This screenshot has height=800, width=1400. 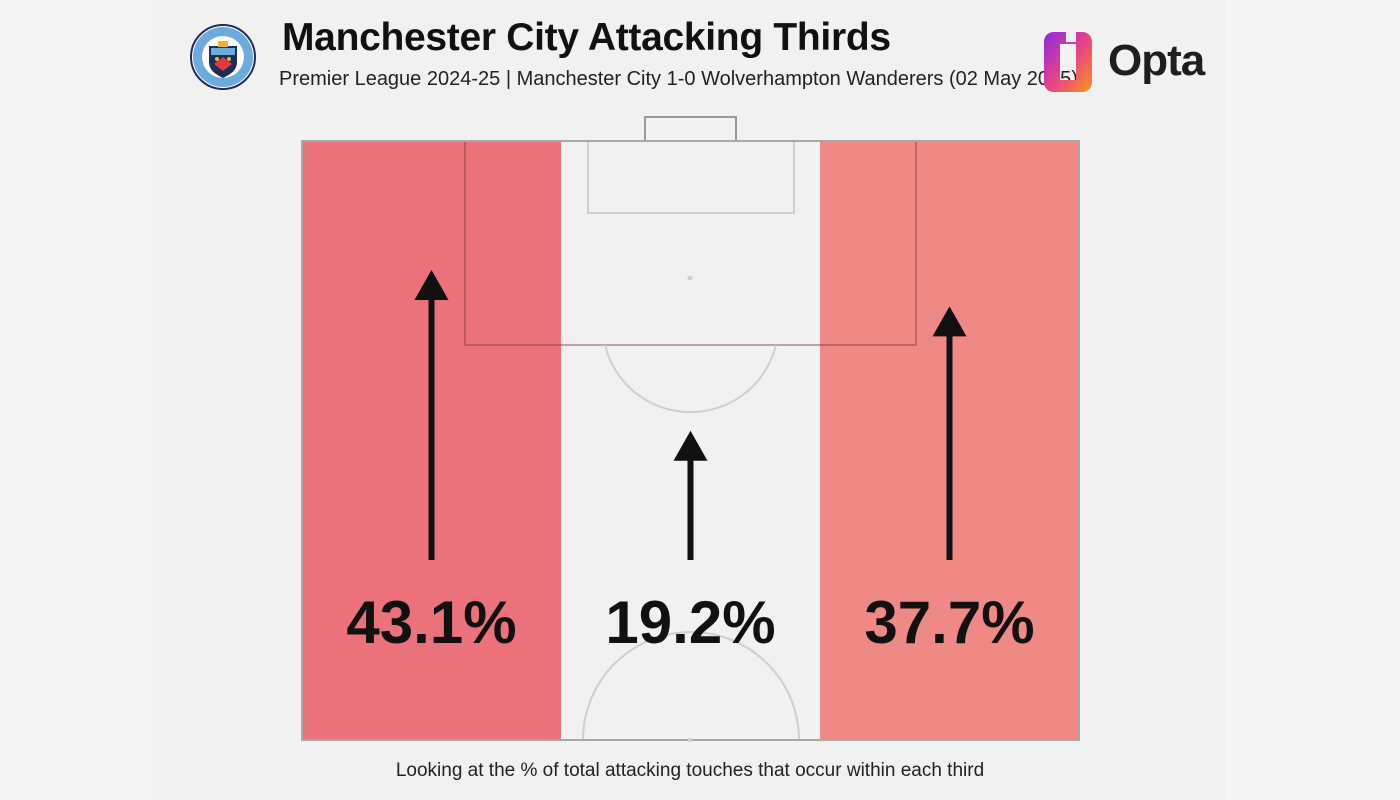 I want to click on goal, so click(x=690, y=129).